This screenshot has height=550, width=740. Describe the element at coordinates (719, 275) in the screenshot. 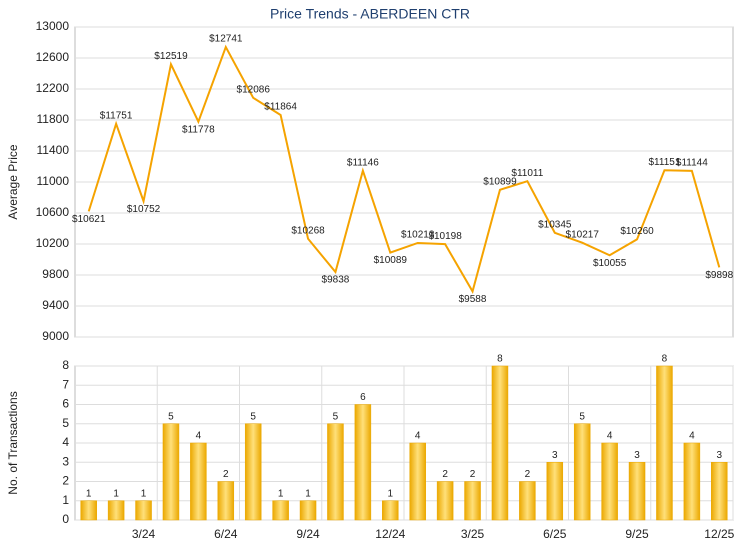

I see `value-label: $9898` at that location.